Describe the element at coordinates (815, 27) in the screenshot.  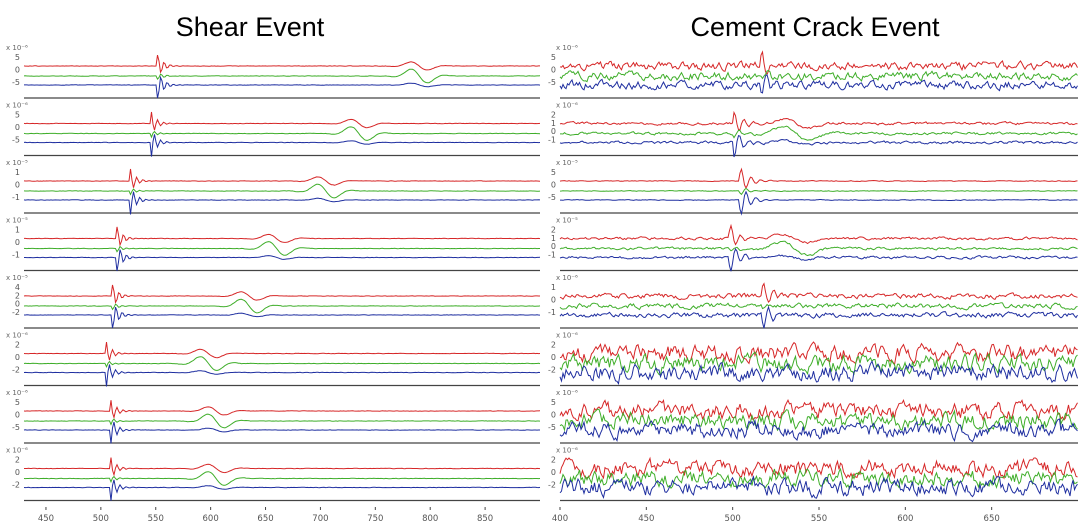
I see `cement-crack-event-title: Cement Crack Event` at that location.